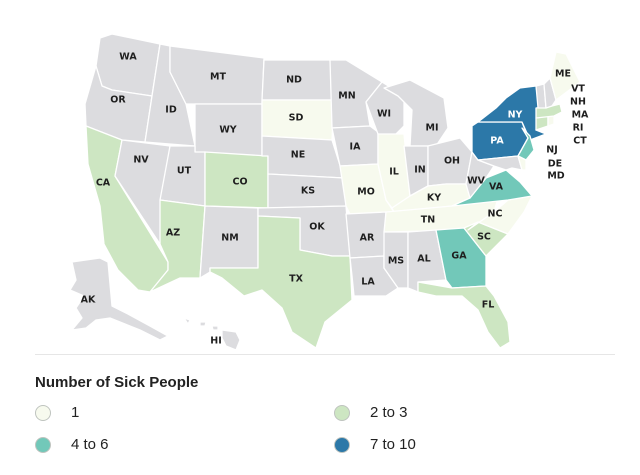 This screenshot has height=475, width=640. What do you see at coordinates (464, 315) in the screenshot?
I see `state-FL` at bounding box center [464, 315].